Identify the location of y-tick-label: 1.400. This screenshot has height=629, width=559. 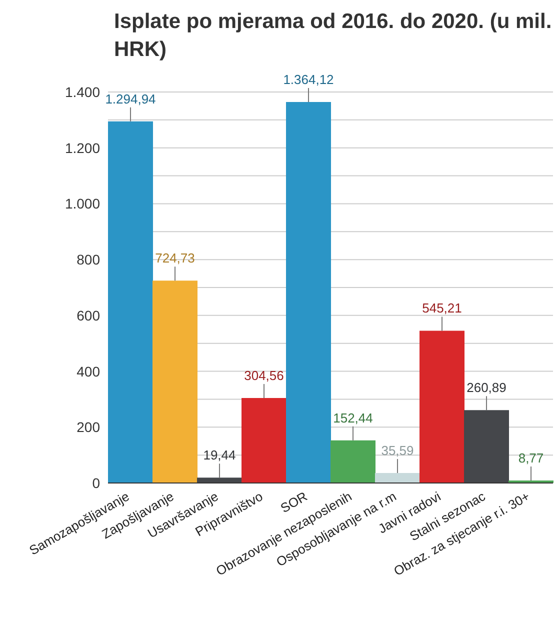
(82, 92).